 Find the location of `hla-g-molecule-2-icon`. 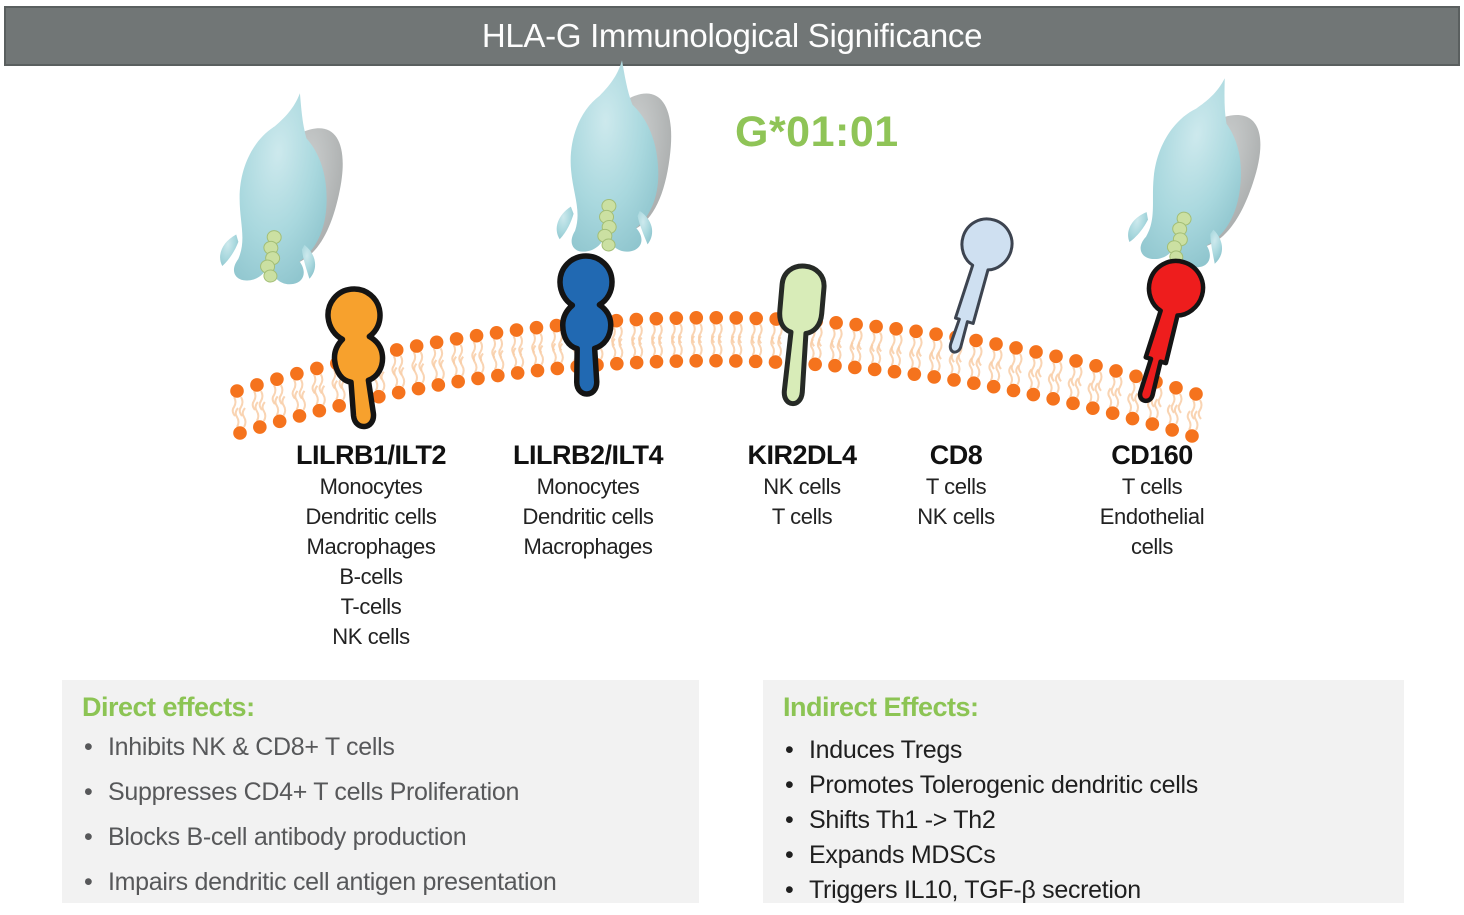

hla-g-molecule-2-icon is located at coordinates (615, 156).